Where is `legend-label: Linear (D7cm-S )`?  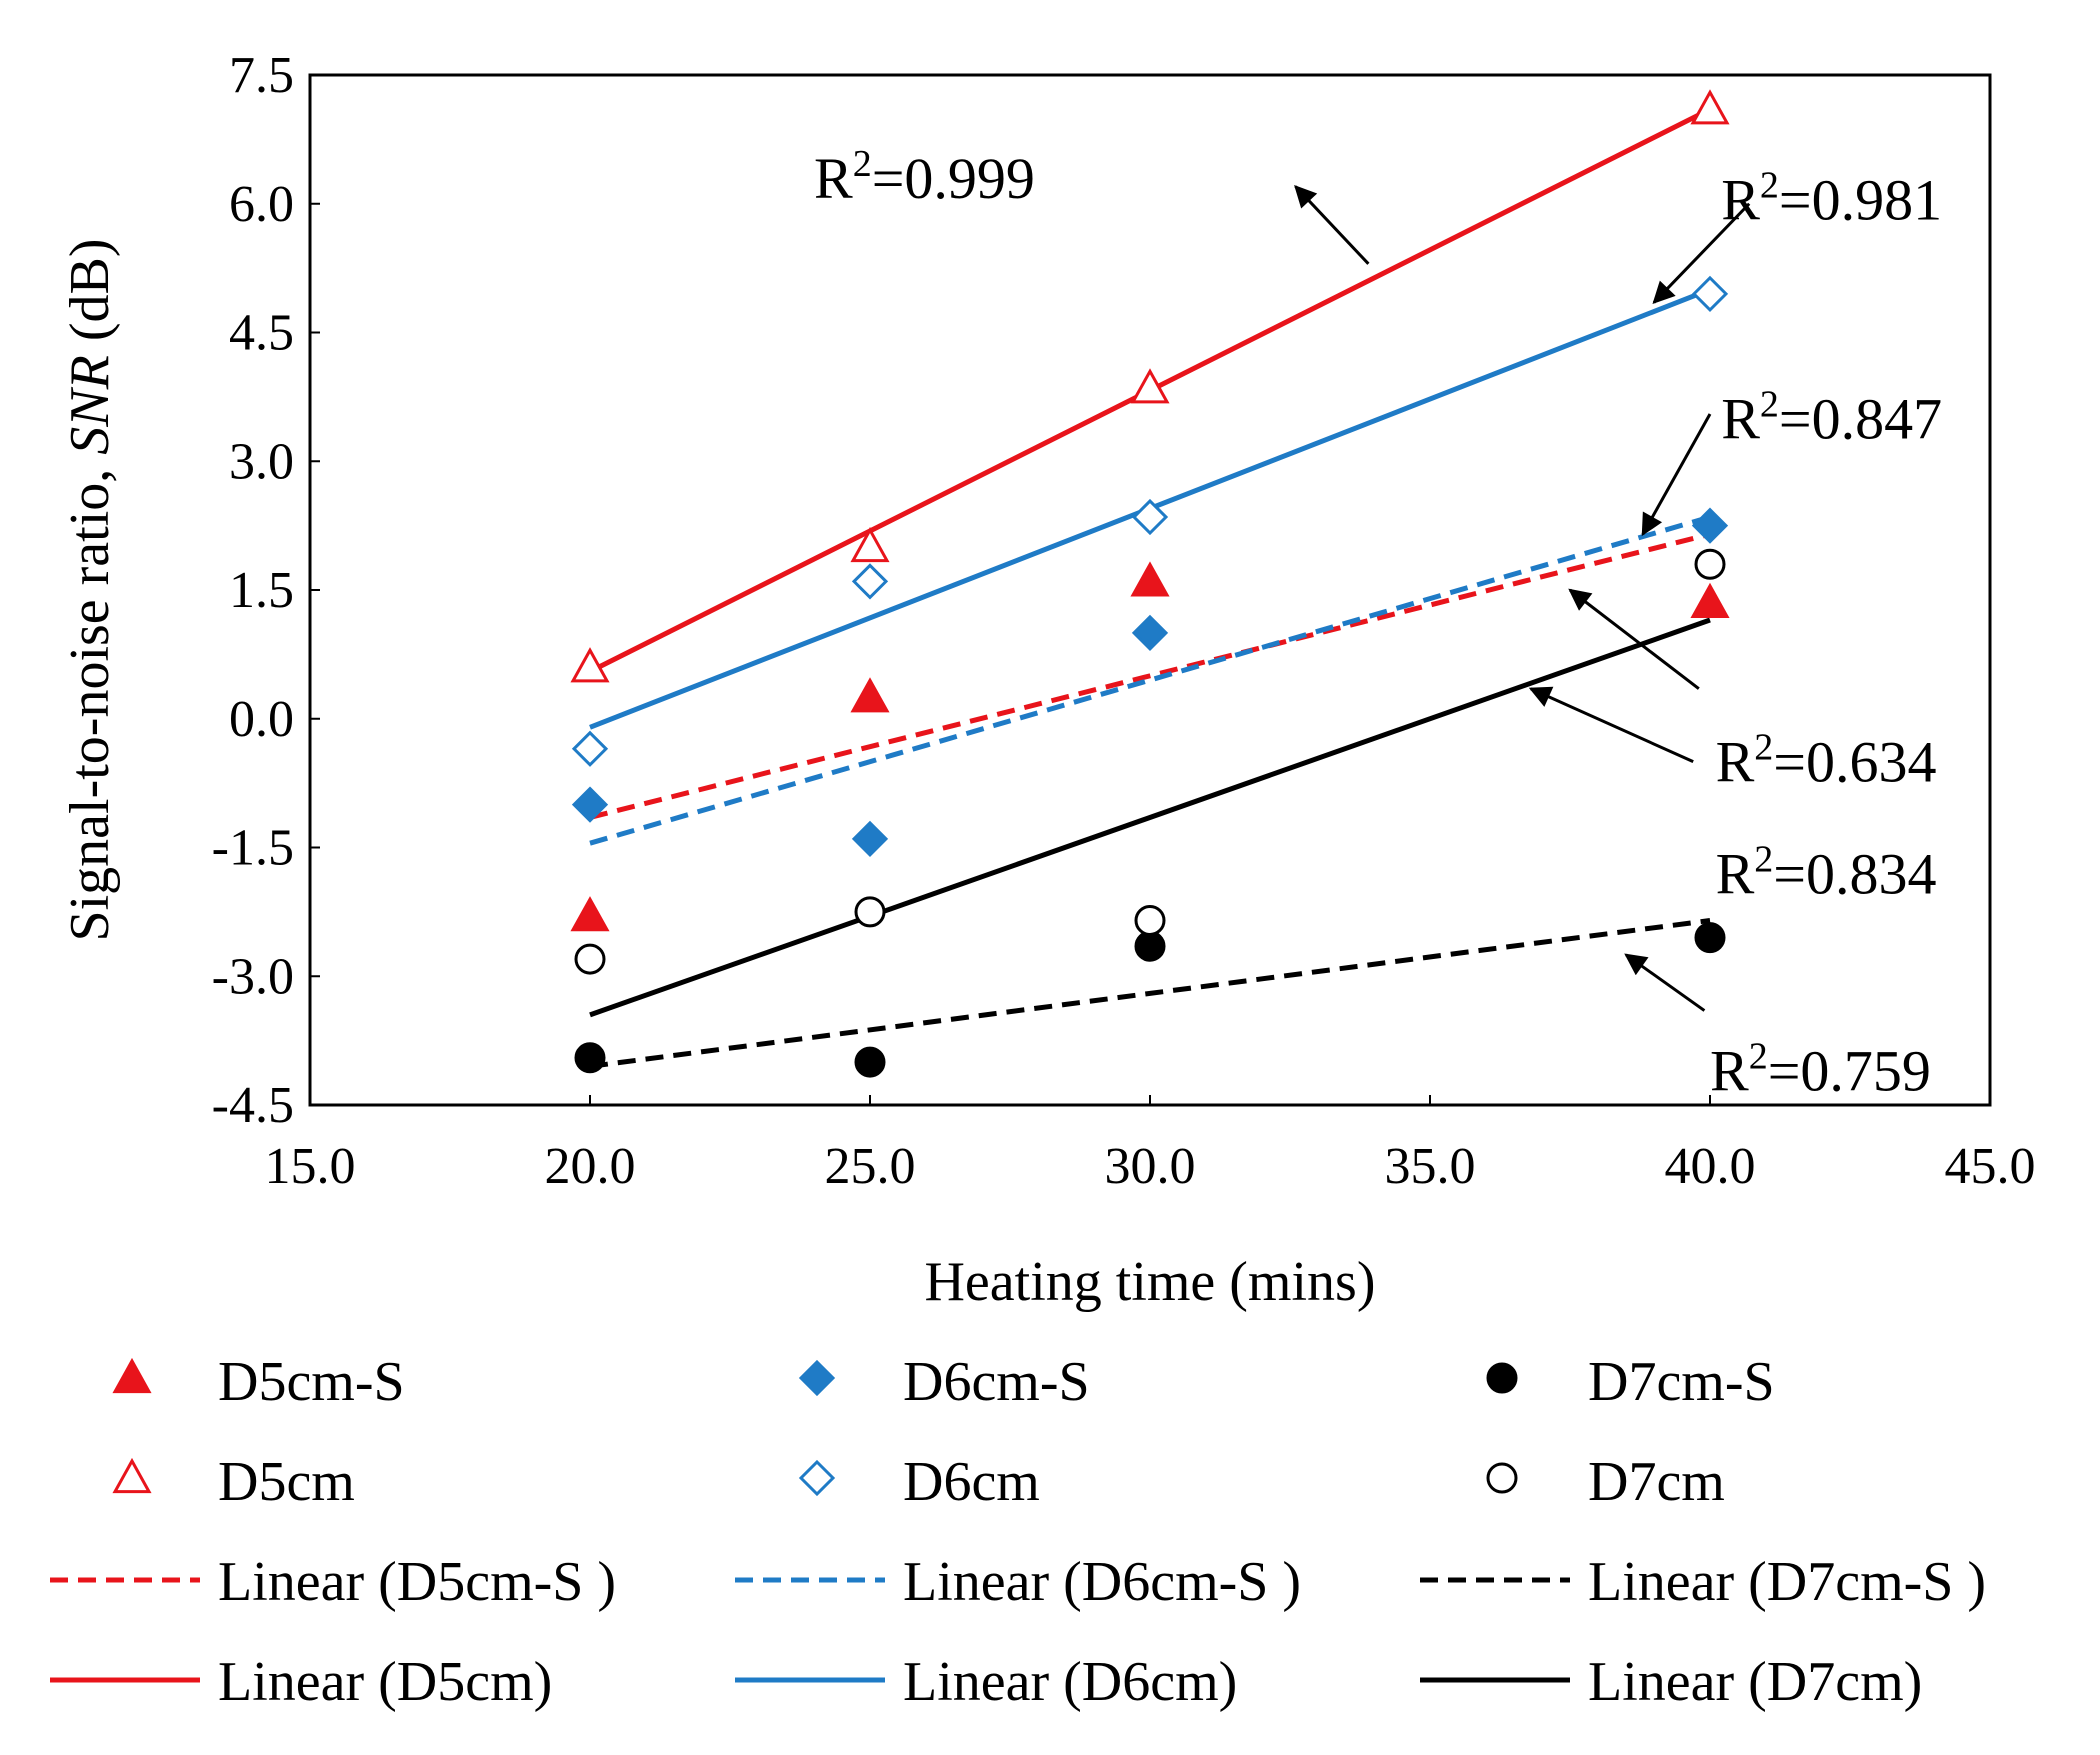 legend-label: Linear (D7cm-S ) is located at coordinates (1787, 1582).